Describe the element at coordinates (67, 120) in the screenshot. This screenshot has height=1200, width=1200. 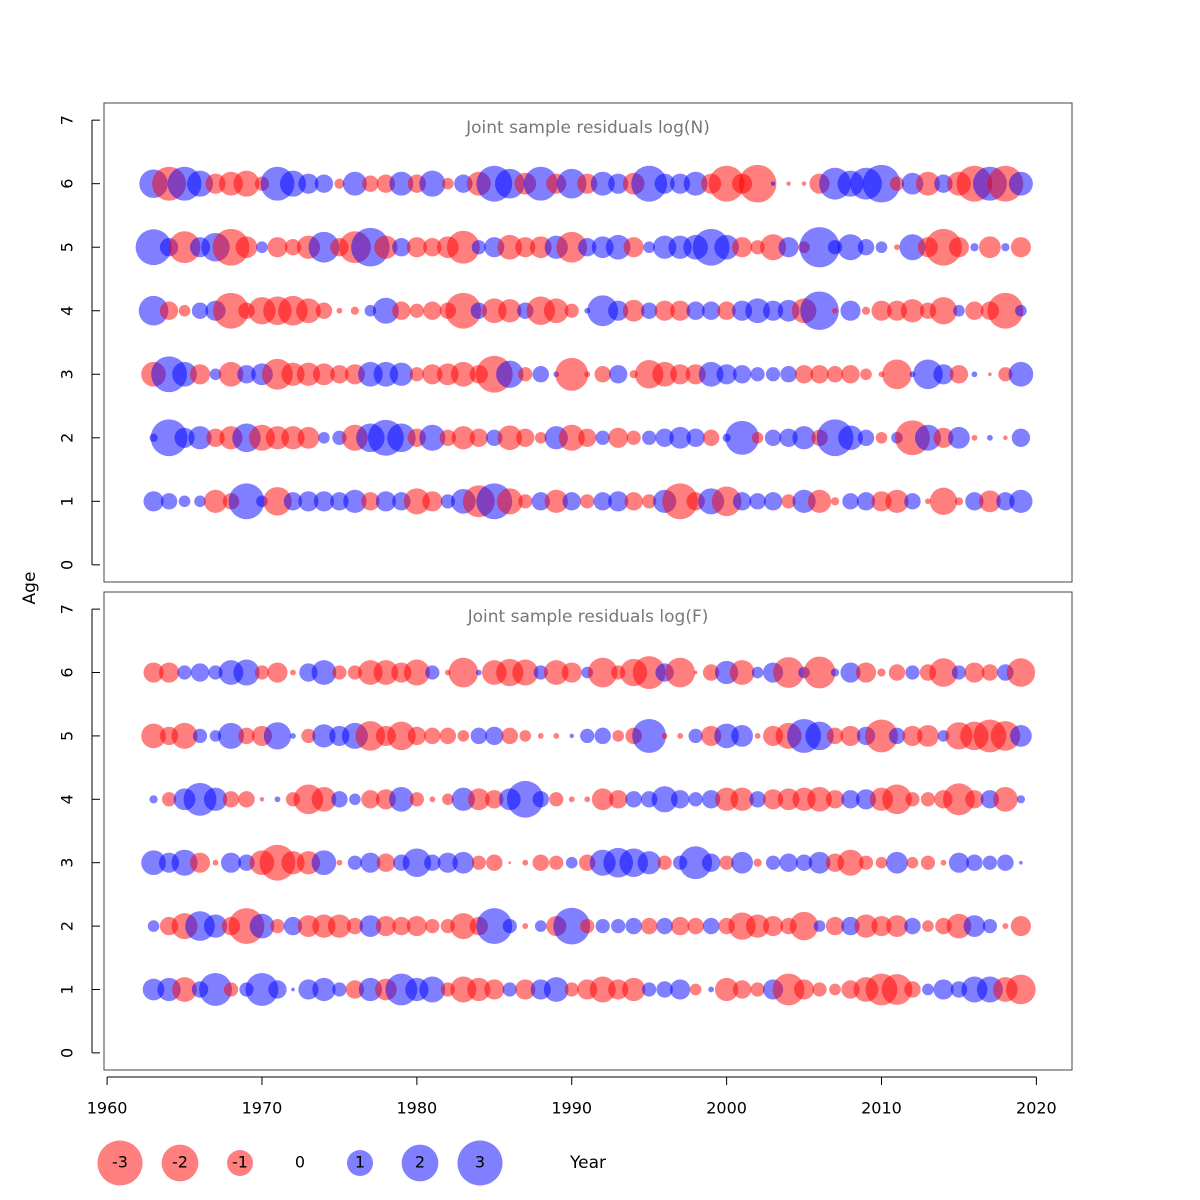
I see `y-tick-label: 7` at that location.